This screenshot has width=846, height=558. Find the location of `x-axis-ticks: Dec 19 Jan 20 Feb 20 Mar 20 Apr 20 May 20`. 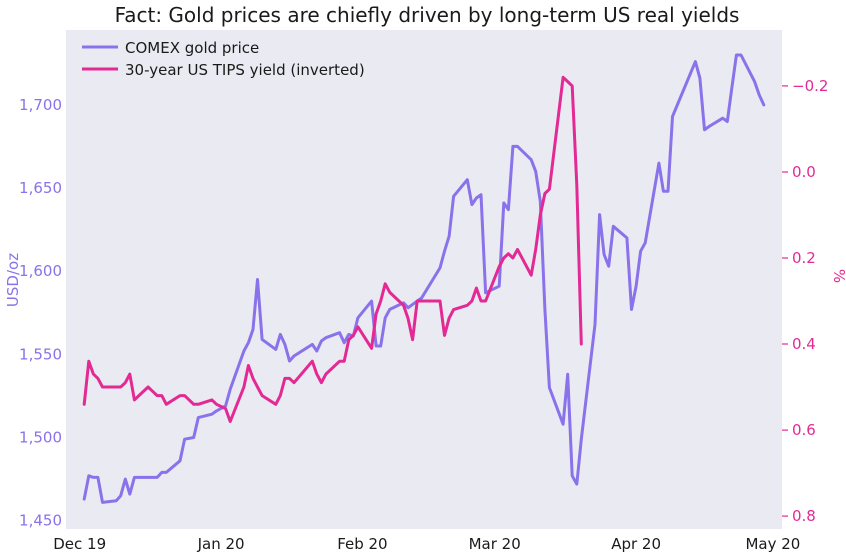

x-axis-ticks: Dec 19 Jan 20 Feb 20 Mar 20 Apr 20 May 20 is located at coordinates (426, 544).